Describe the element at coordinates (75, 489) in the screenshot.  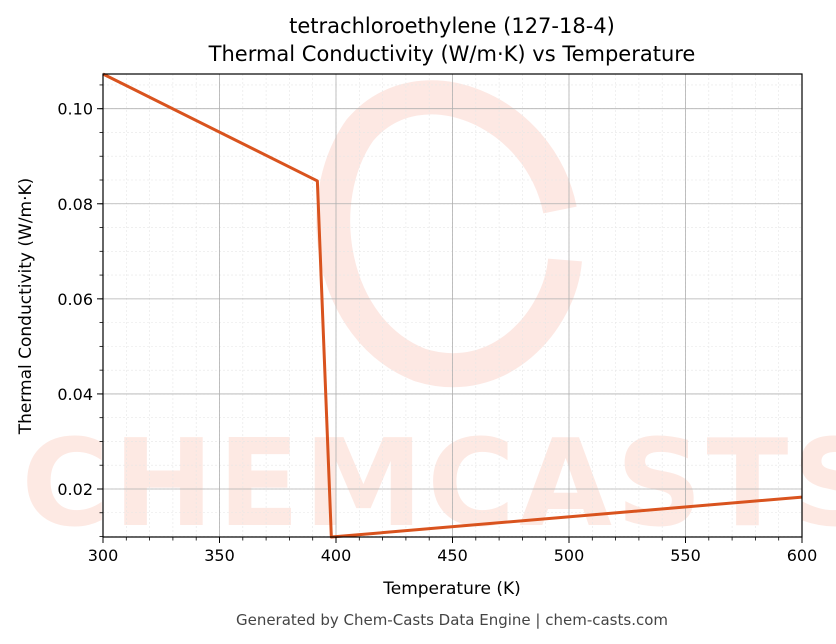
I see `y-tick-label: 0.02` at that location.